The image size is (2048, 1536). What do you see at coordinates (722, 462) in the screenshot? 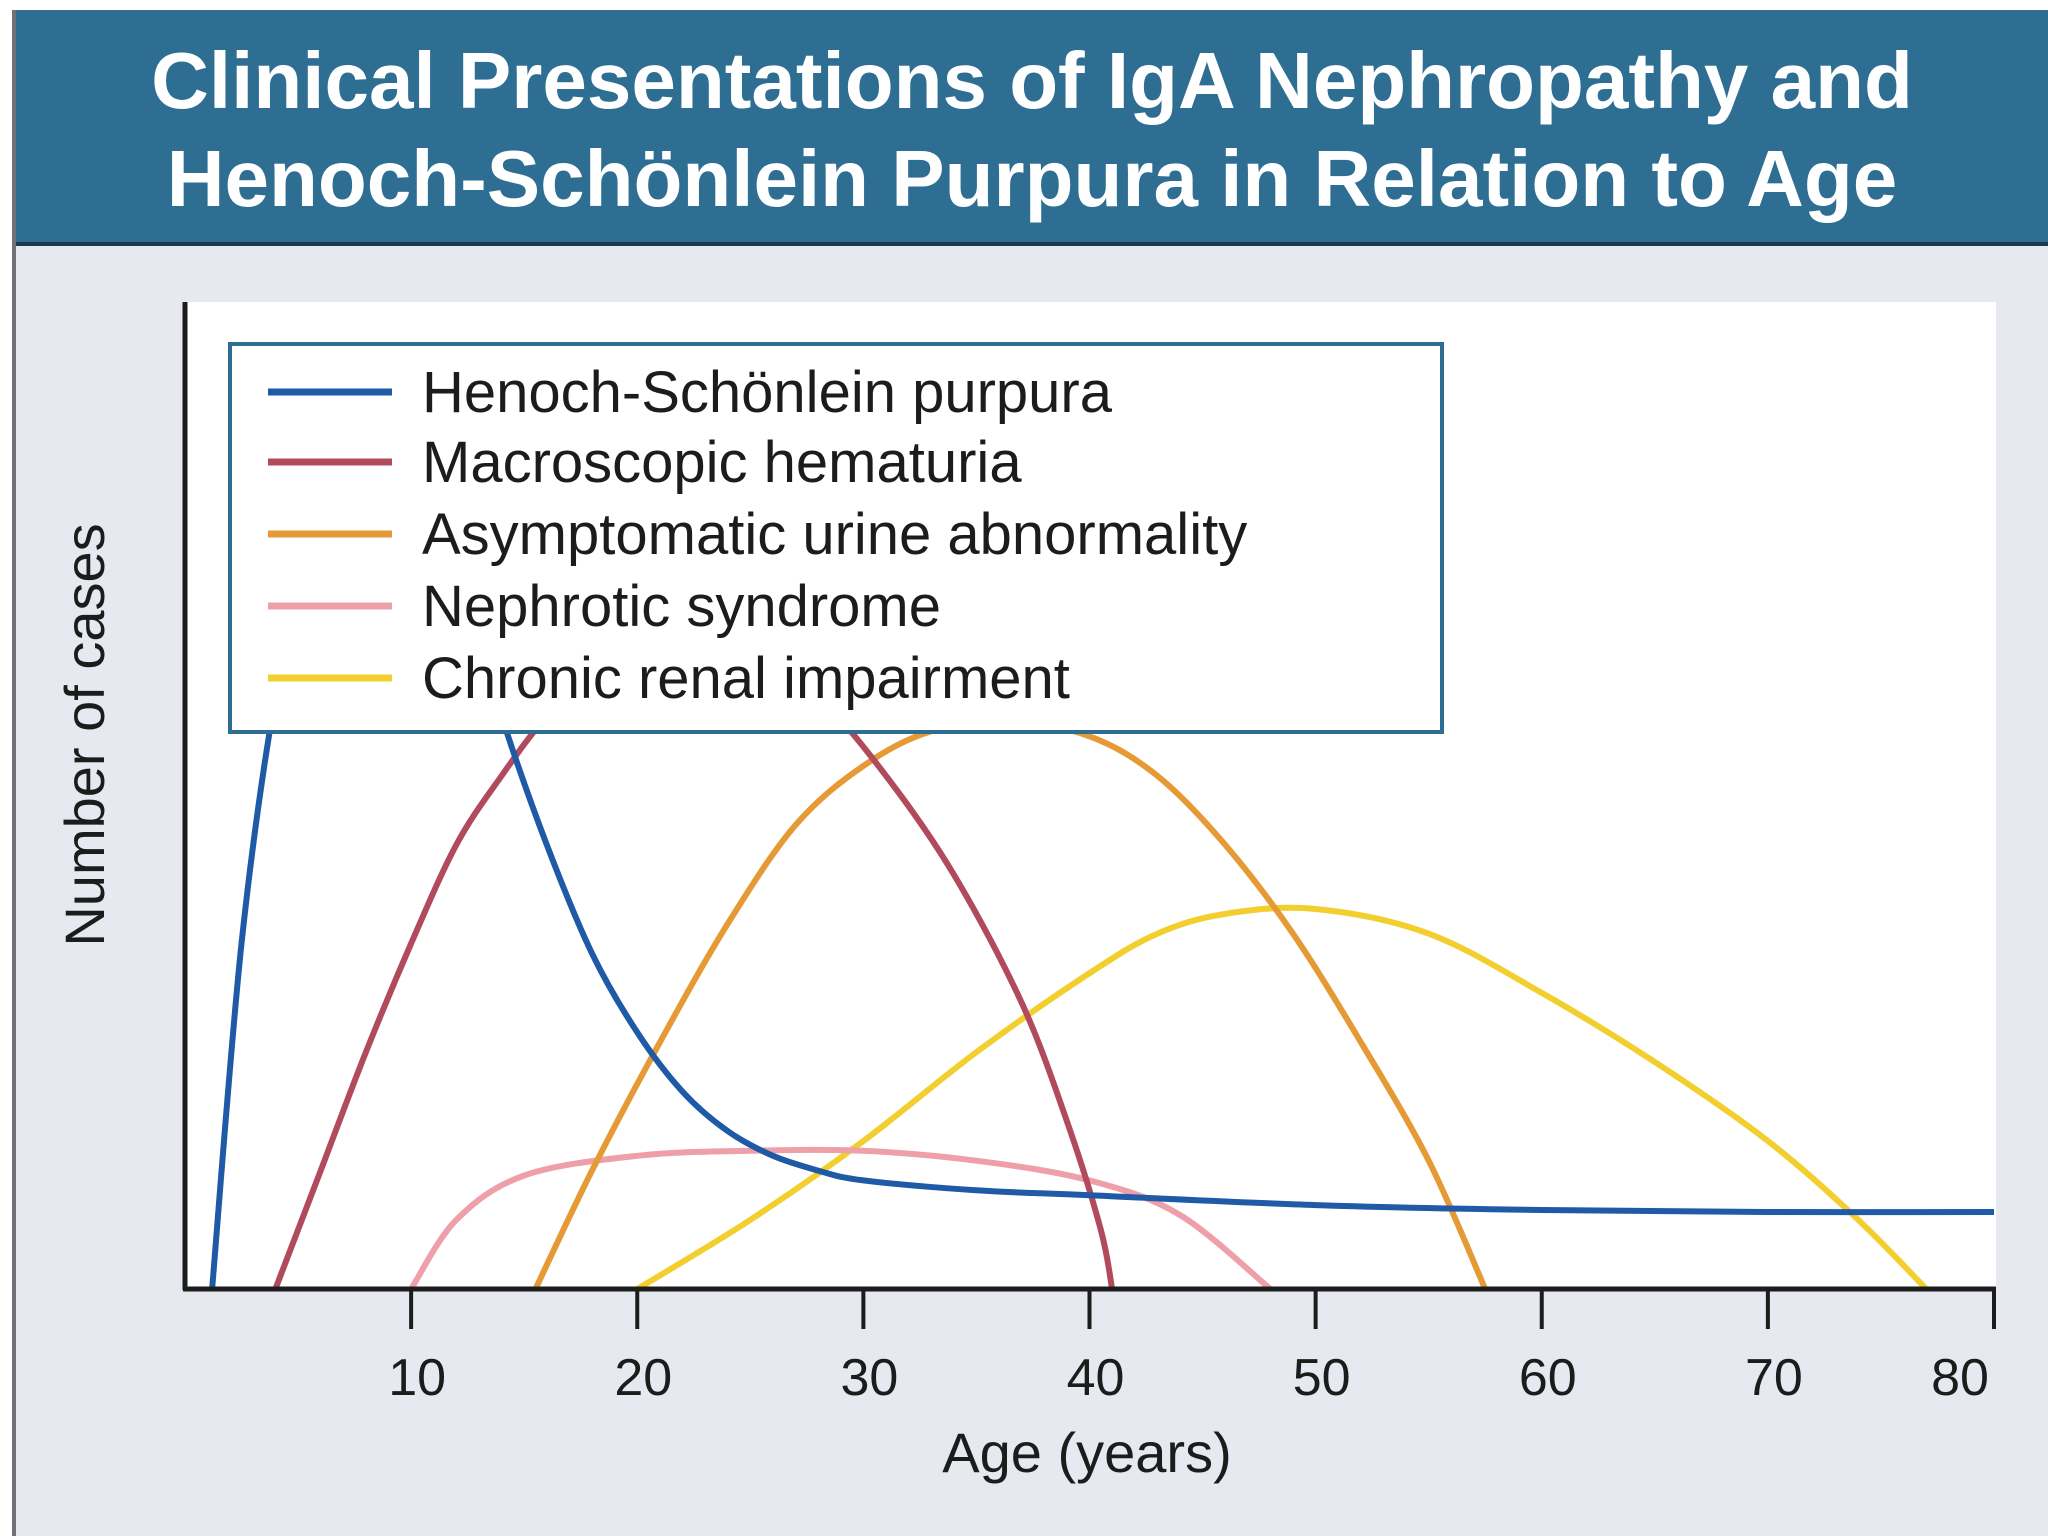
I see `legend-label-macroscopic-hematuria: Macroscopic hematuria` at bounding box center [722, 462].